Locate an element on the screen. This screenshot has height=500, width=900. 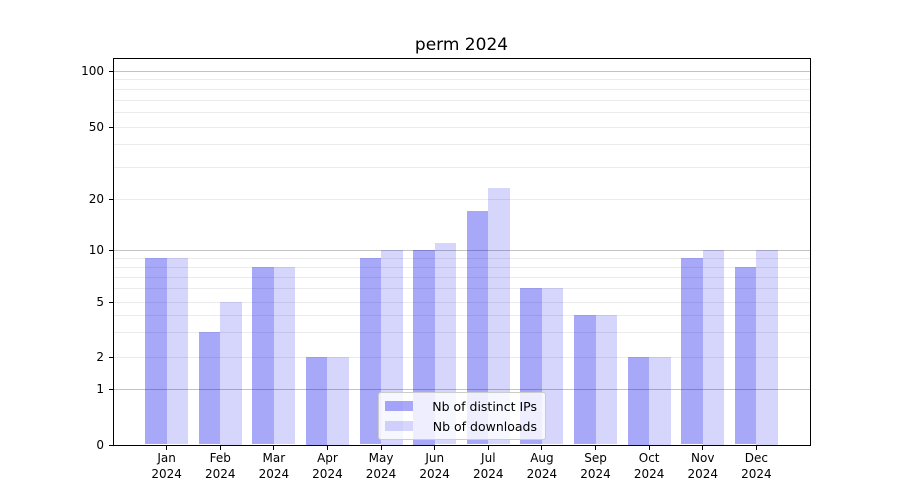
bar-may-distinct-ips is located at coordinates (370, 351).